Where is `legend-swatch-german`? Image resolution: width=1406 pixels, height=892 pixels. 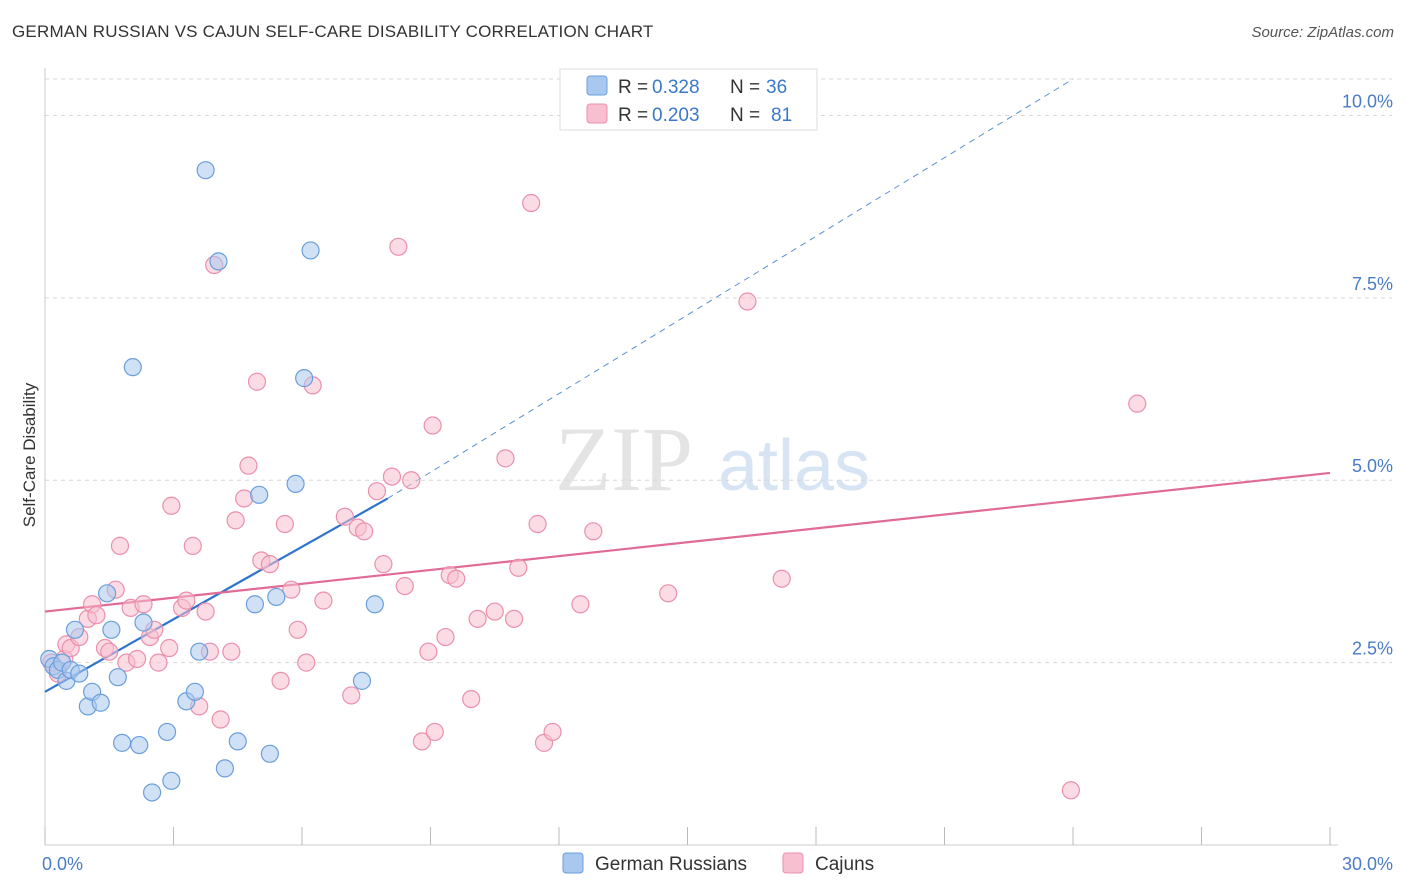
legend-swatch-german is located at coordinates (597, 85).